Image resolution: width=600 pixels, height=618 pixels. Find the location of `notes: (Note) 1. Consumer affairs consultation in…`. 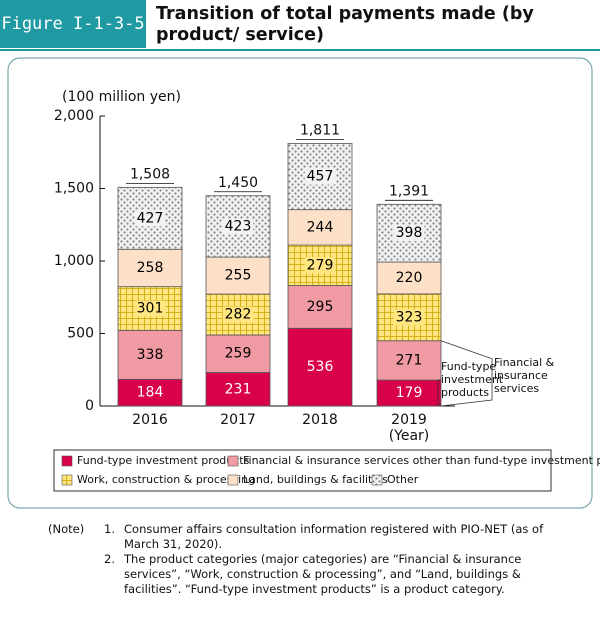

notes: (Note) 1. Consumer affairs consultation in… is located at coordinates (308, 559).